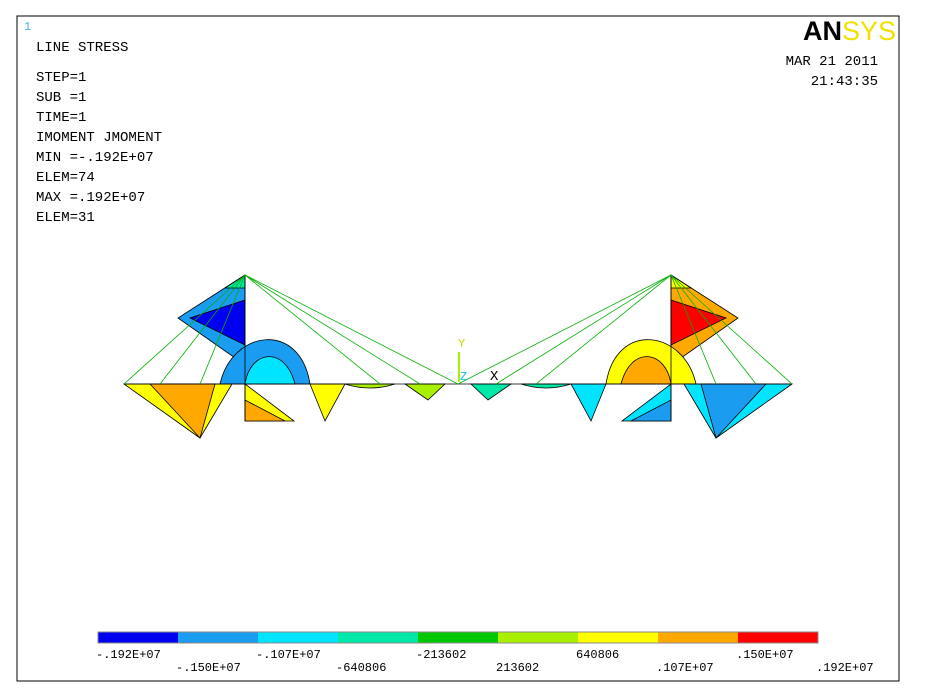 The height and width of the screenshot is (696, 949). I want to click on legend-label: -.192E+07, so click(128, 655).